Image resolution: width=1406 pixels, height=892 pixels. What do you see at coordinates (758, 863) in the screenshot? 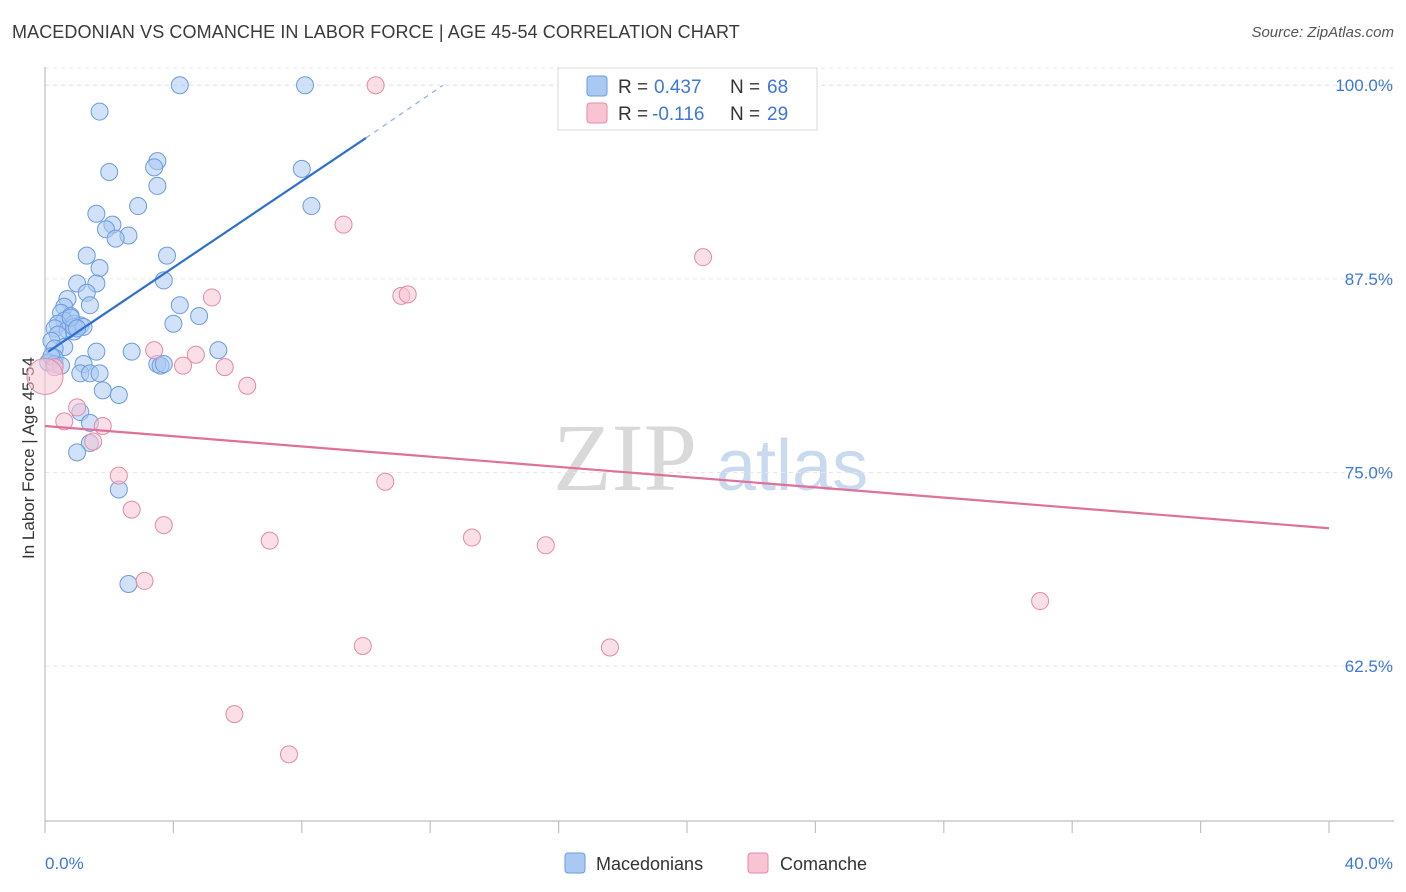
I see `bottom-legend-swatch-comanche` at bounding box center [758, 863].